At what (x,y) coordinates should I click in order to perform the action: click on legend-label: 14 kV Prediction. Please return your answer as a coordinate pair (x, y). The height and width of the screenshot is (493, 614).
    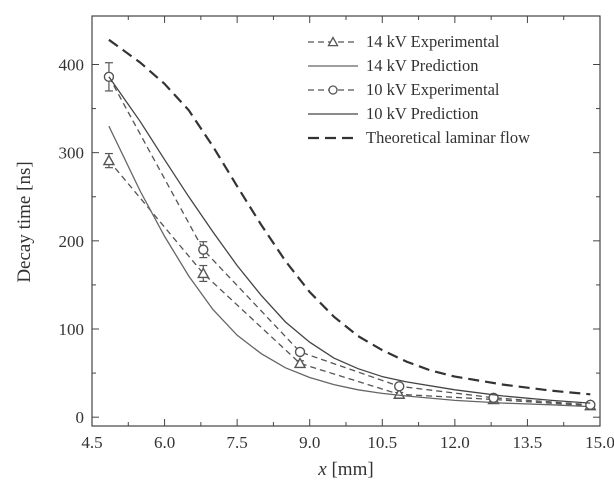
    Looking at the image, I should click on (422, 65).